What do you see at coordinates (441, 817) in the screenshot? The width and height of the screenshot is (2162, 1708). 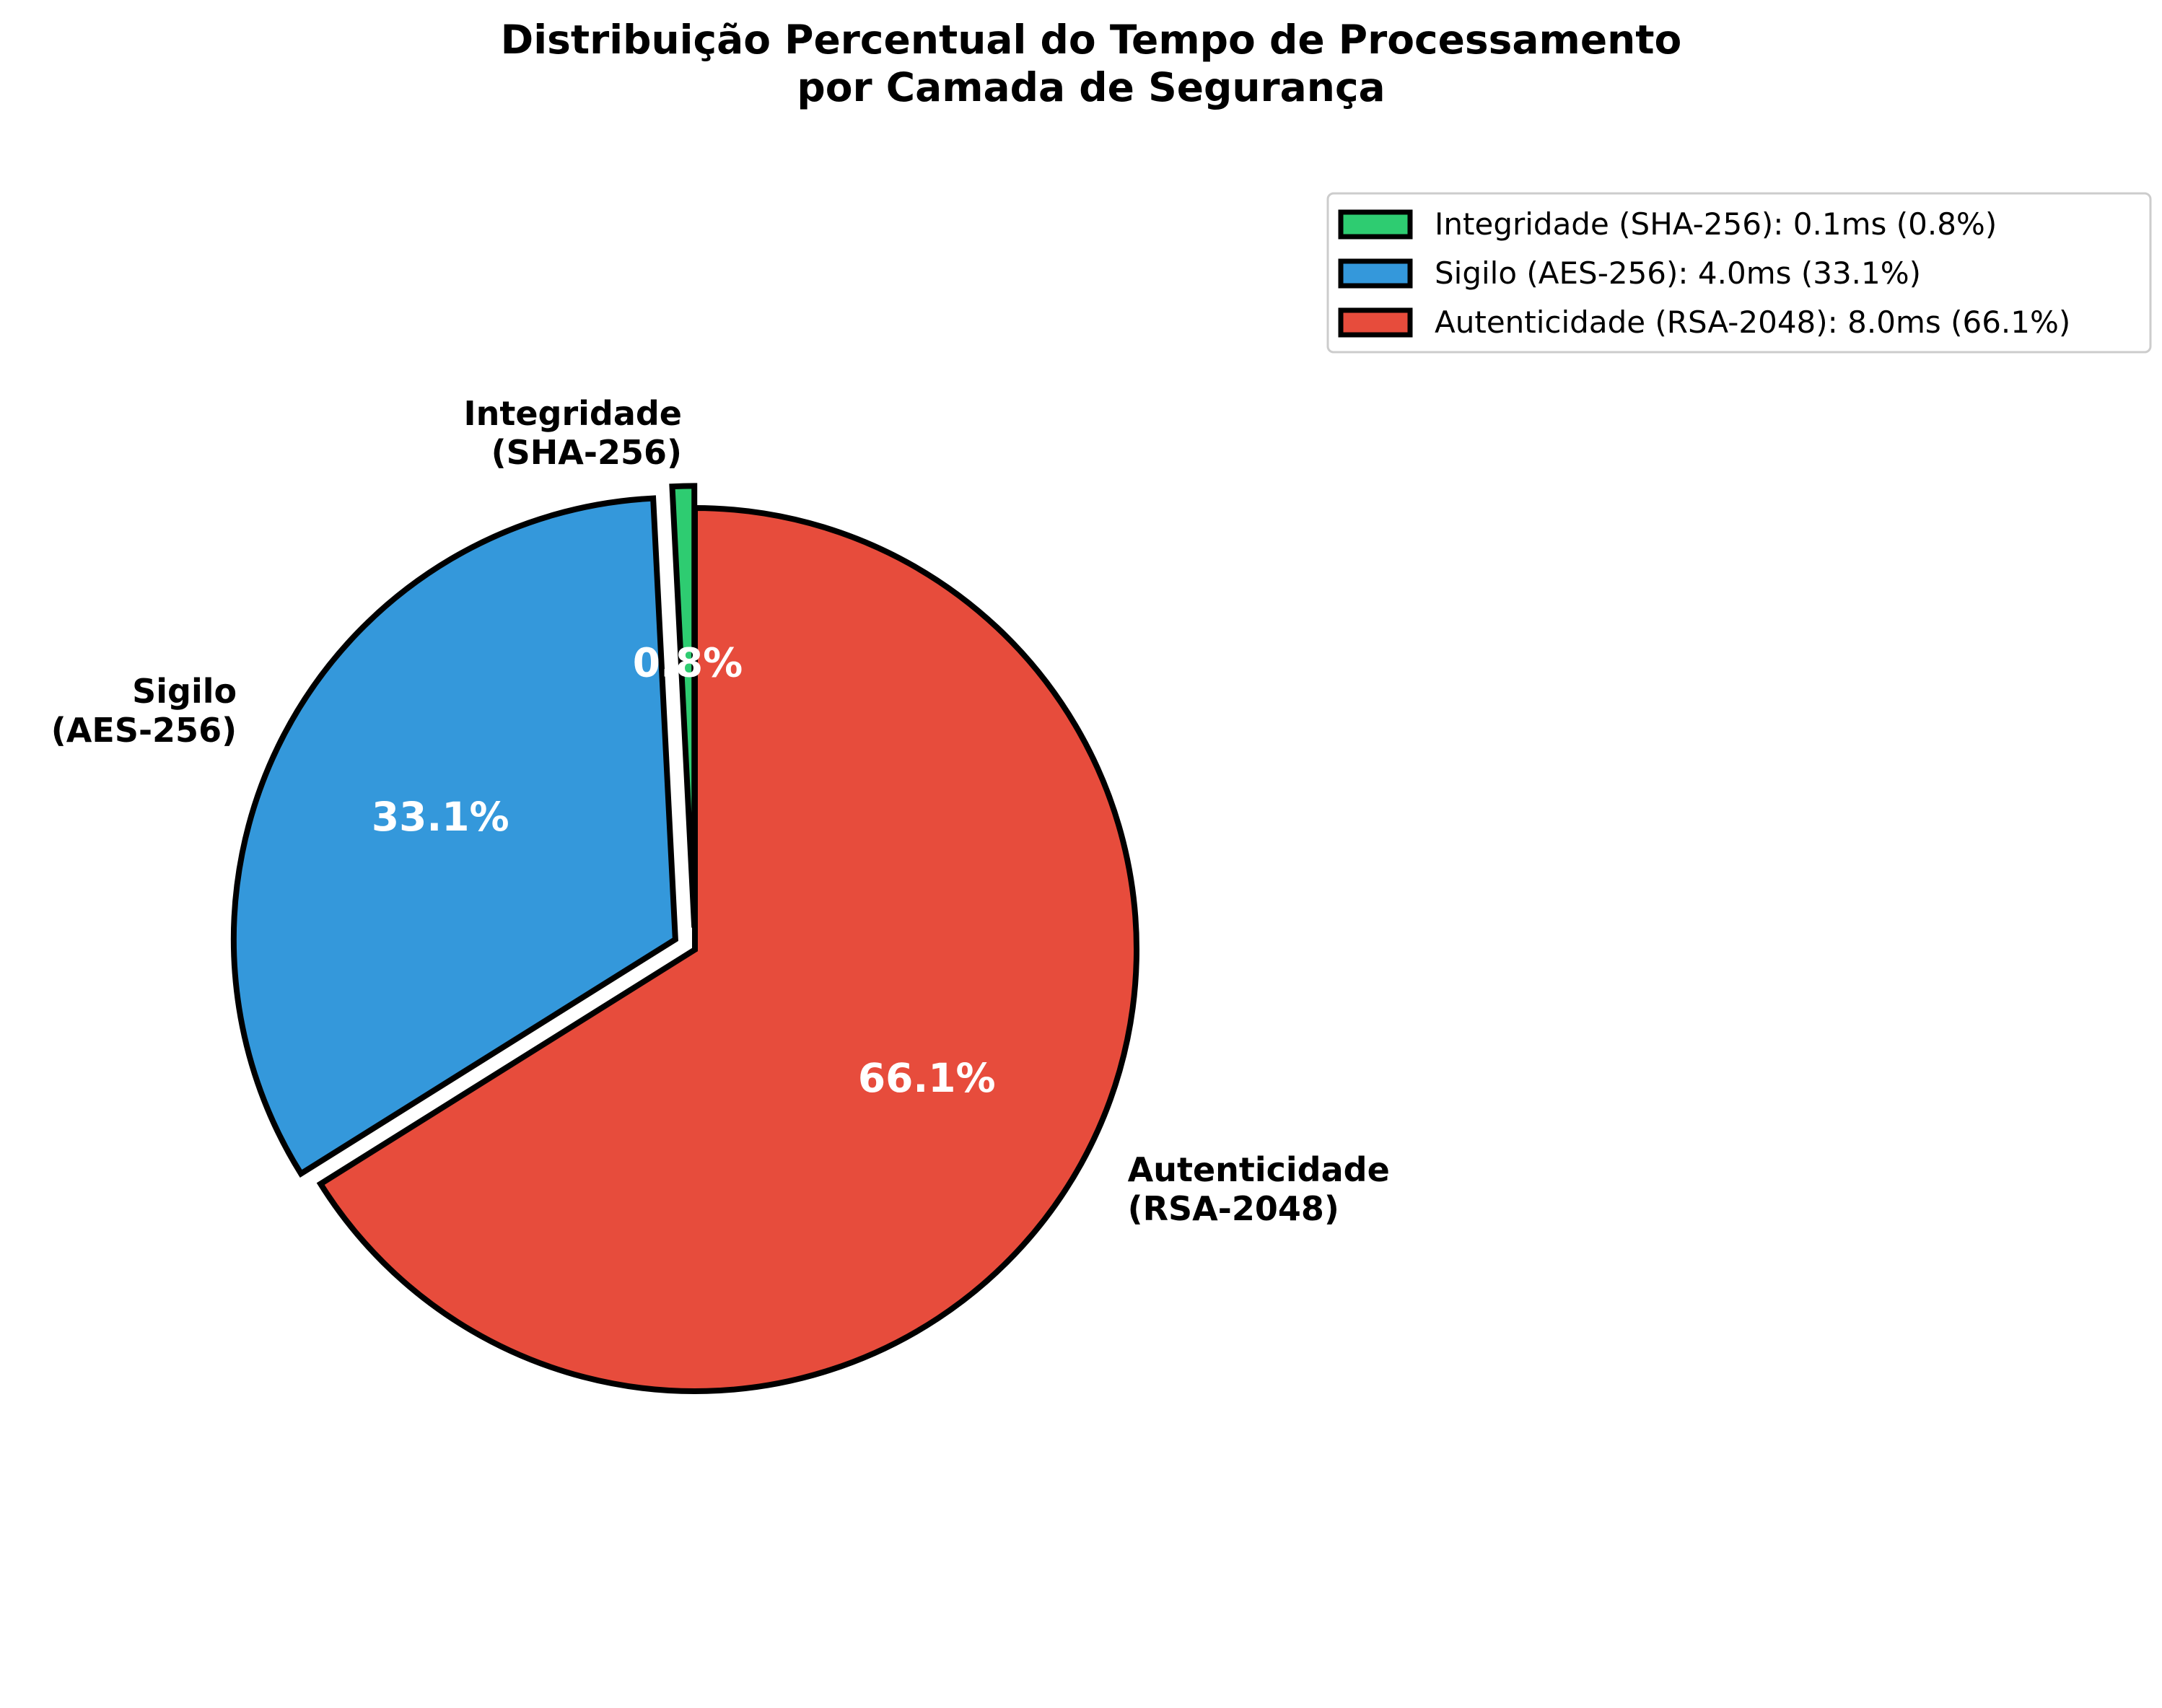 I see `percent-label-sigilo: 33.1%` at bounding box center [441, 817].